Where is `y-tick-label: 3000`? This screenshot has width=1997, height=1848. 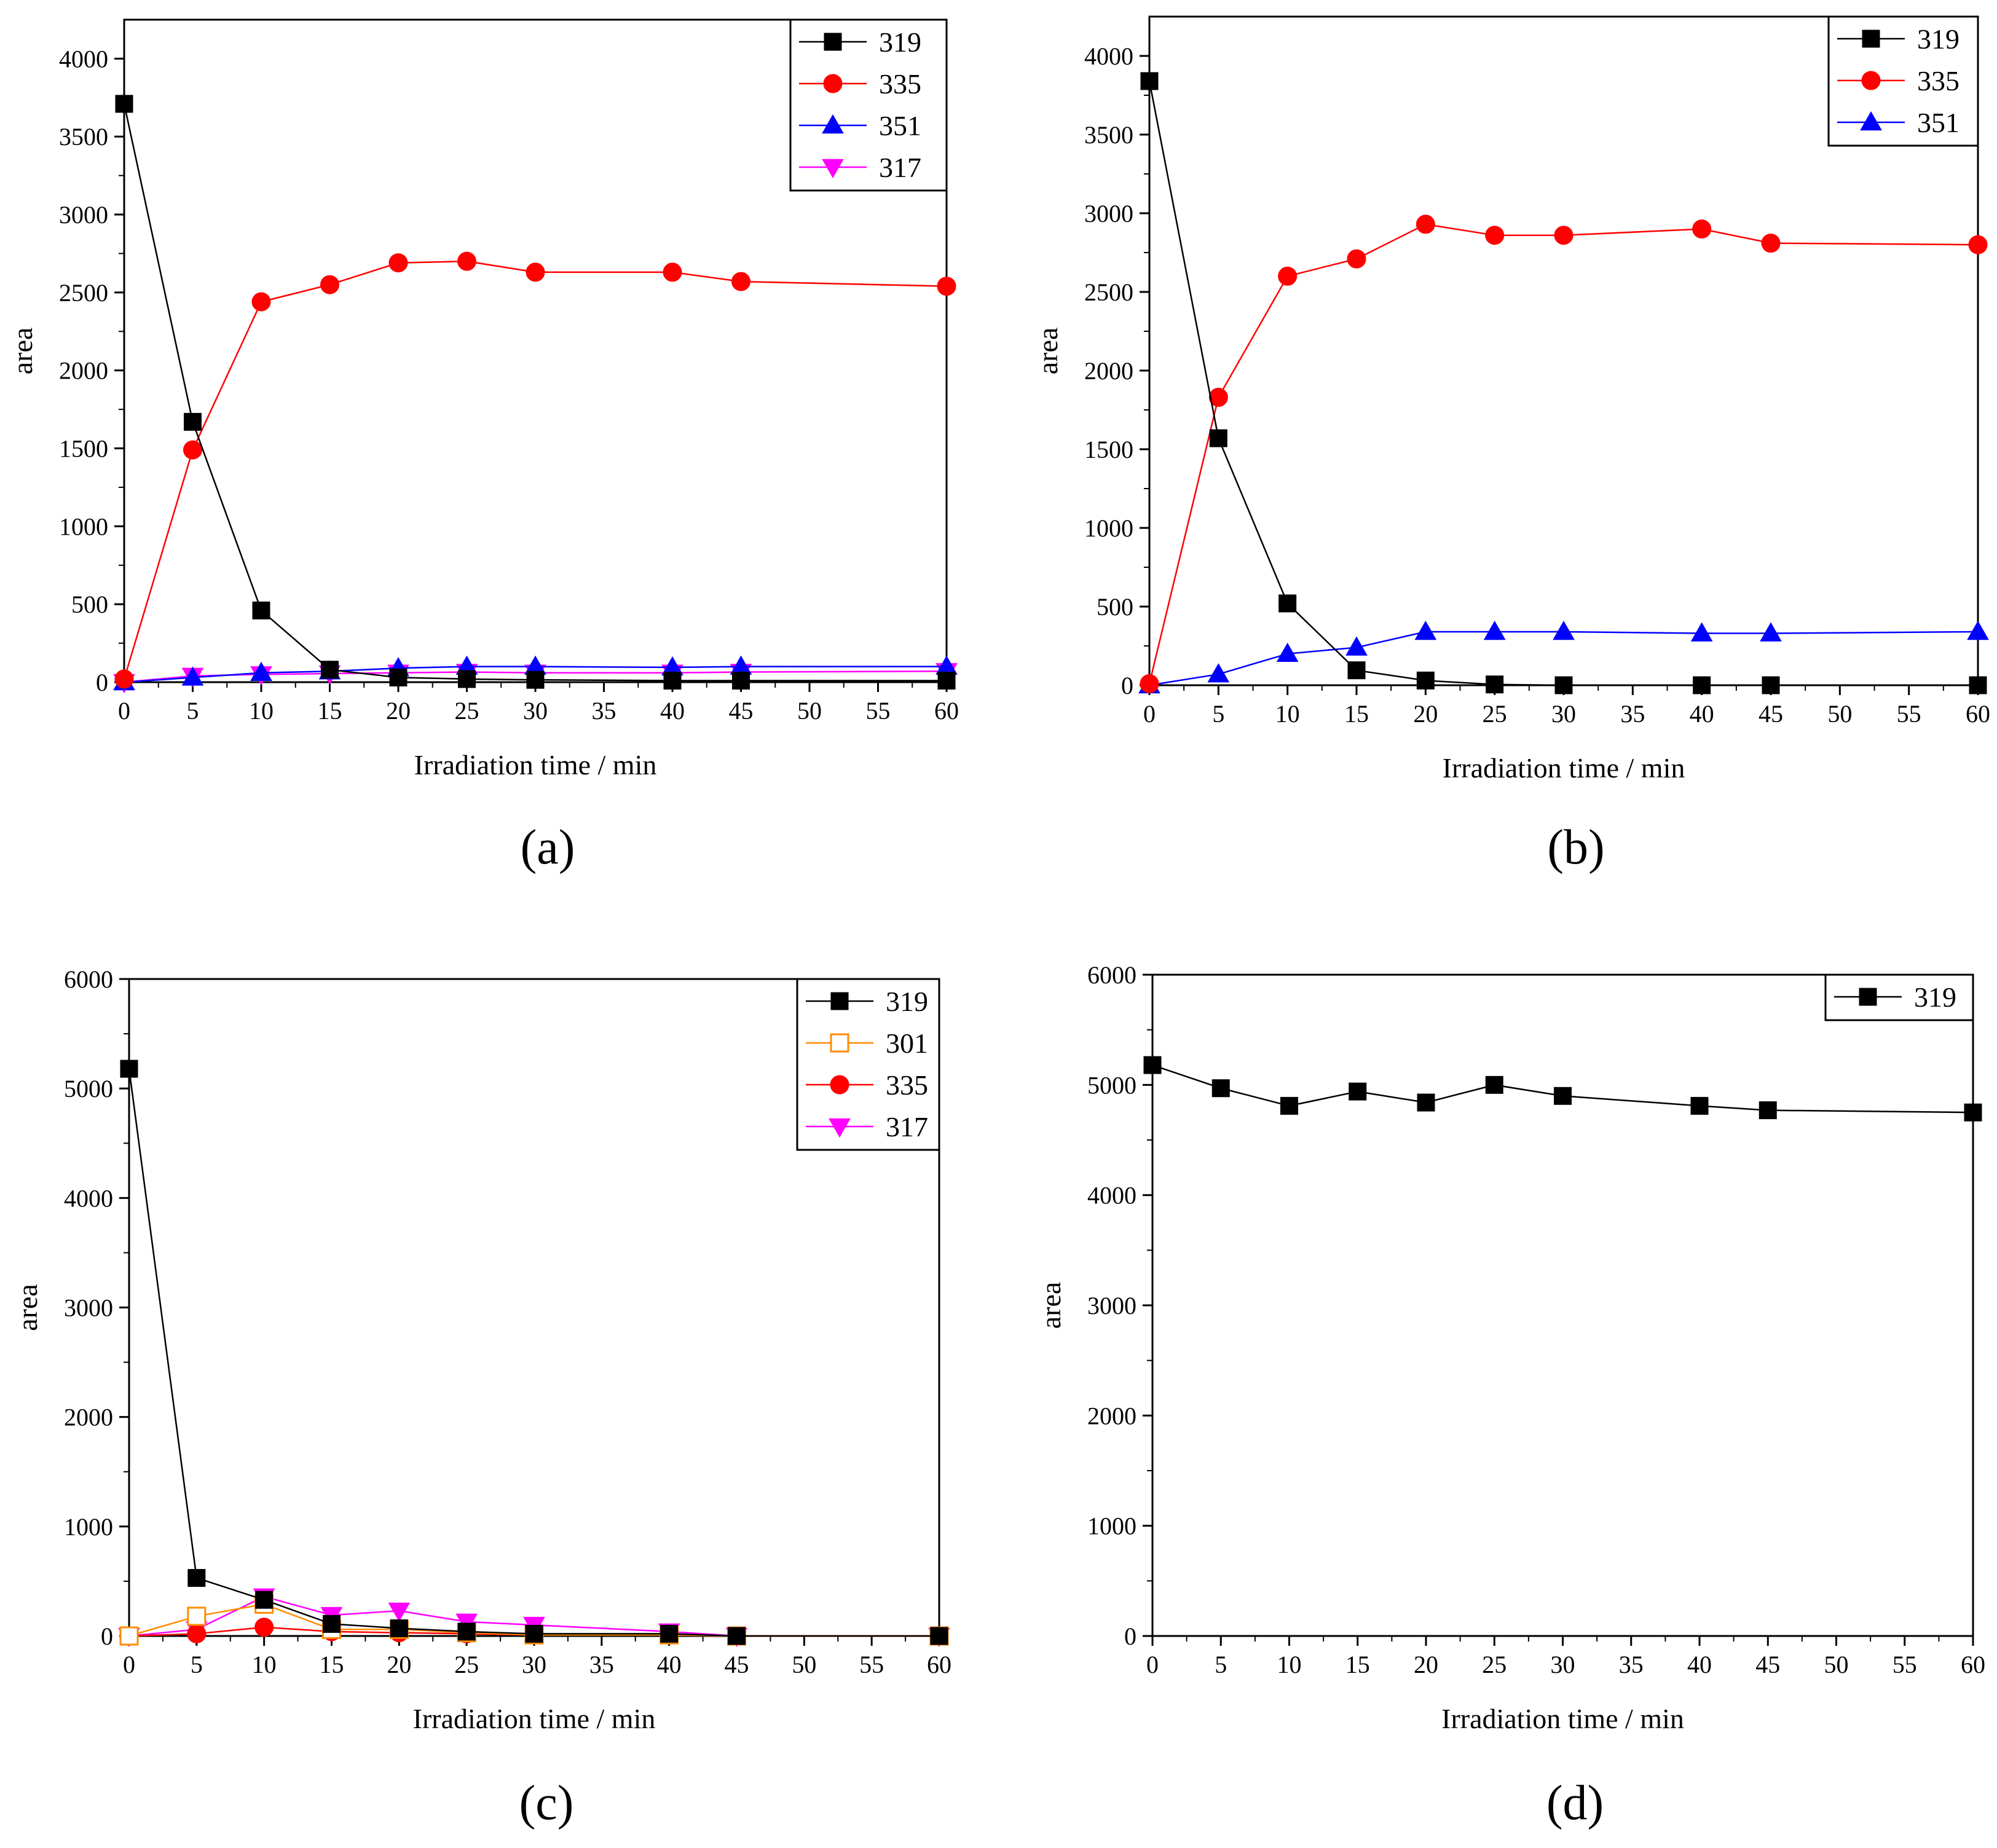 y-tick-label: 3000 is located at coordinates (1111, 1305).